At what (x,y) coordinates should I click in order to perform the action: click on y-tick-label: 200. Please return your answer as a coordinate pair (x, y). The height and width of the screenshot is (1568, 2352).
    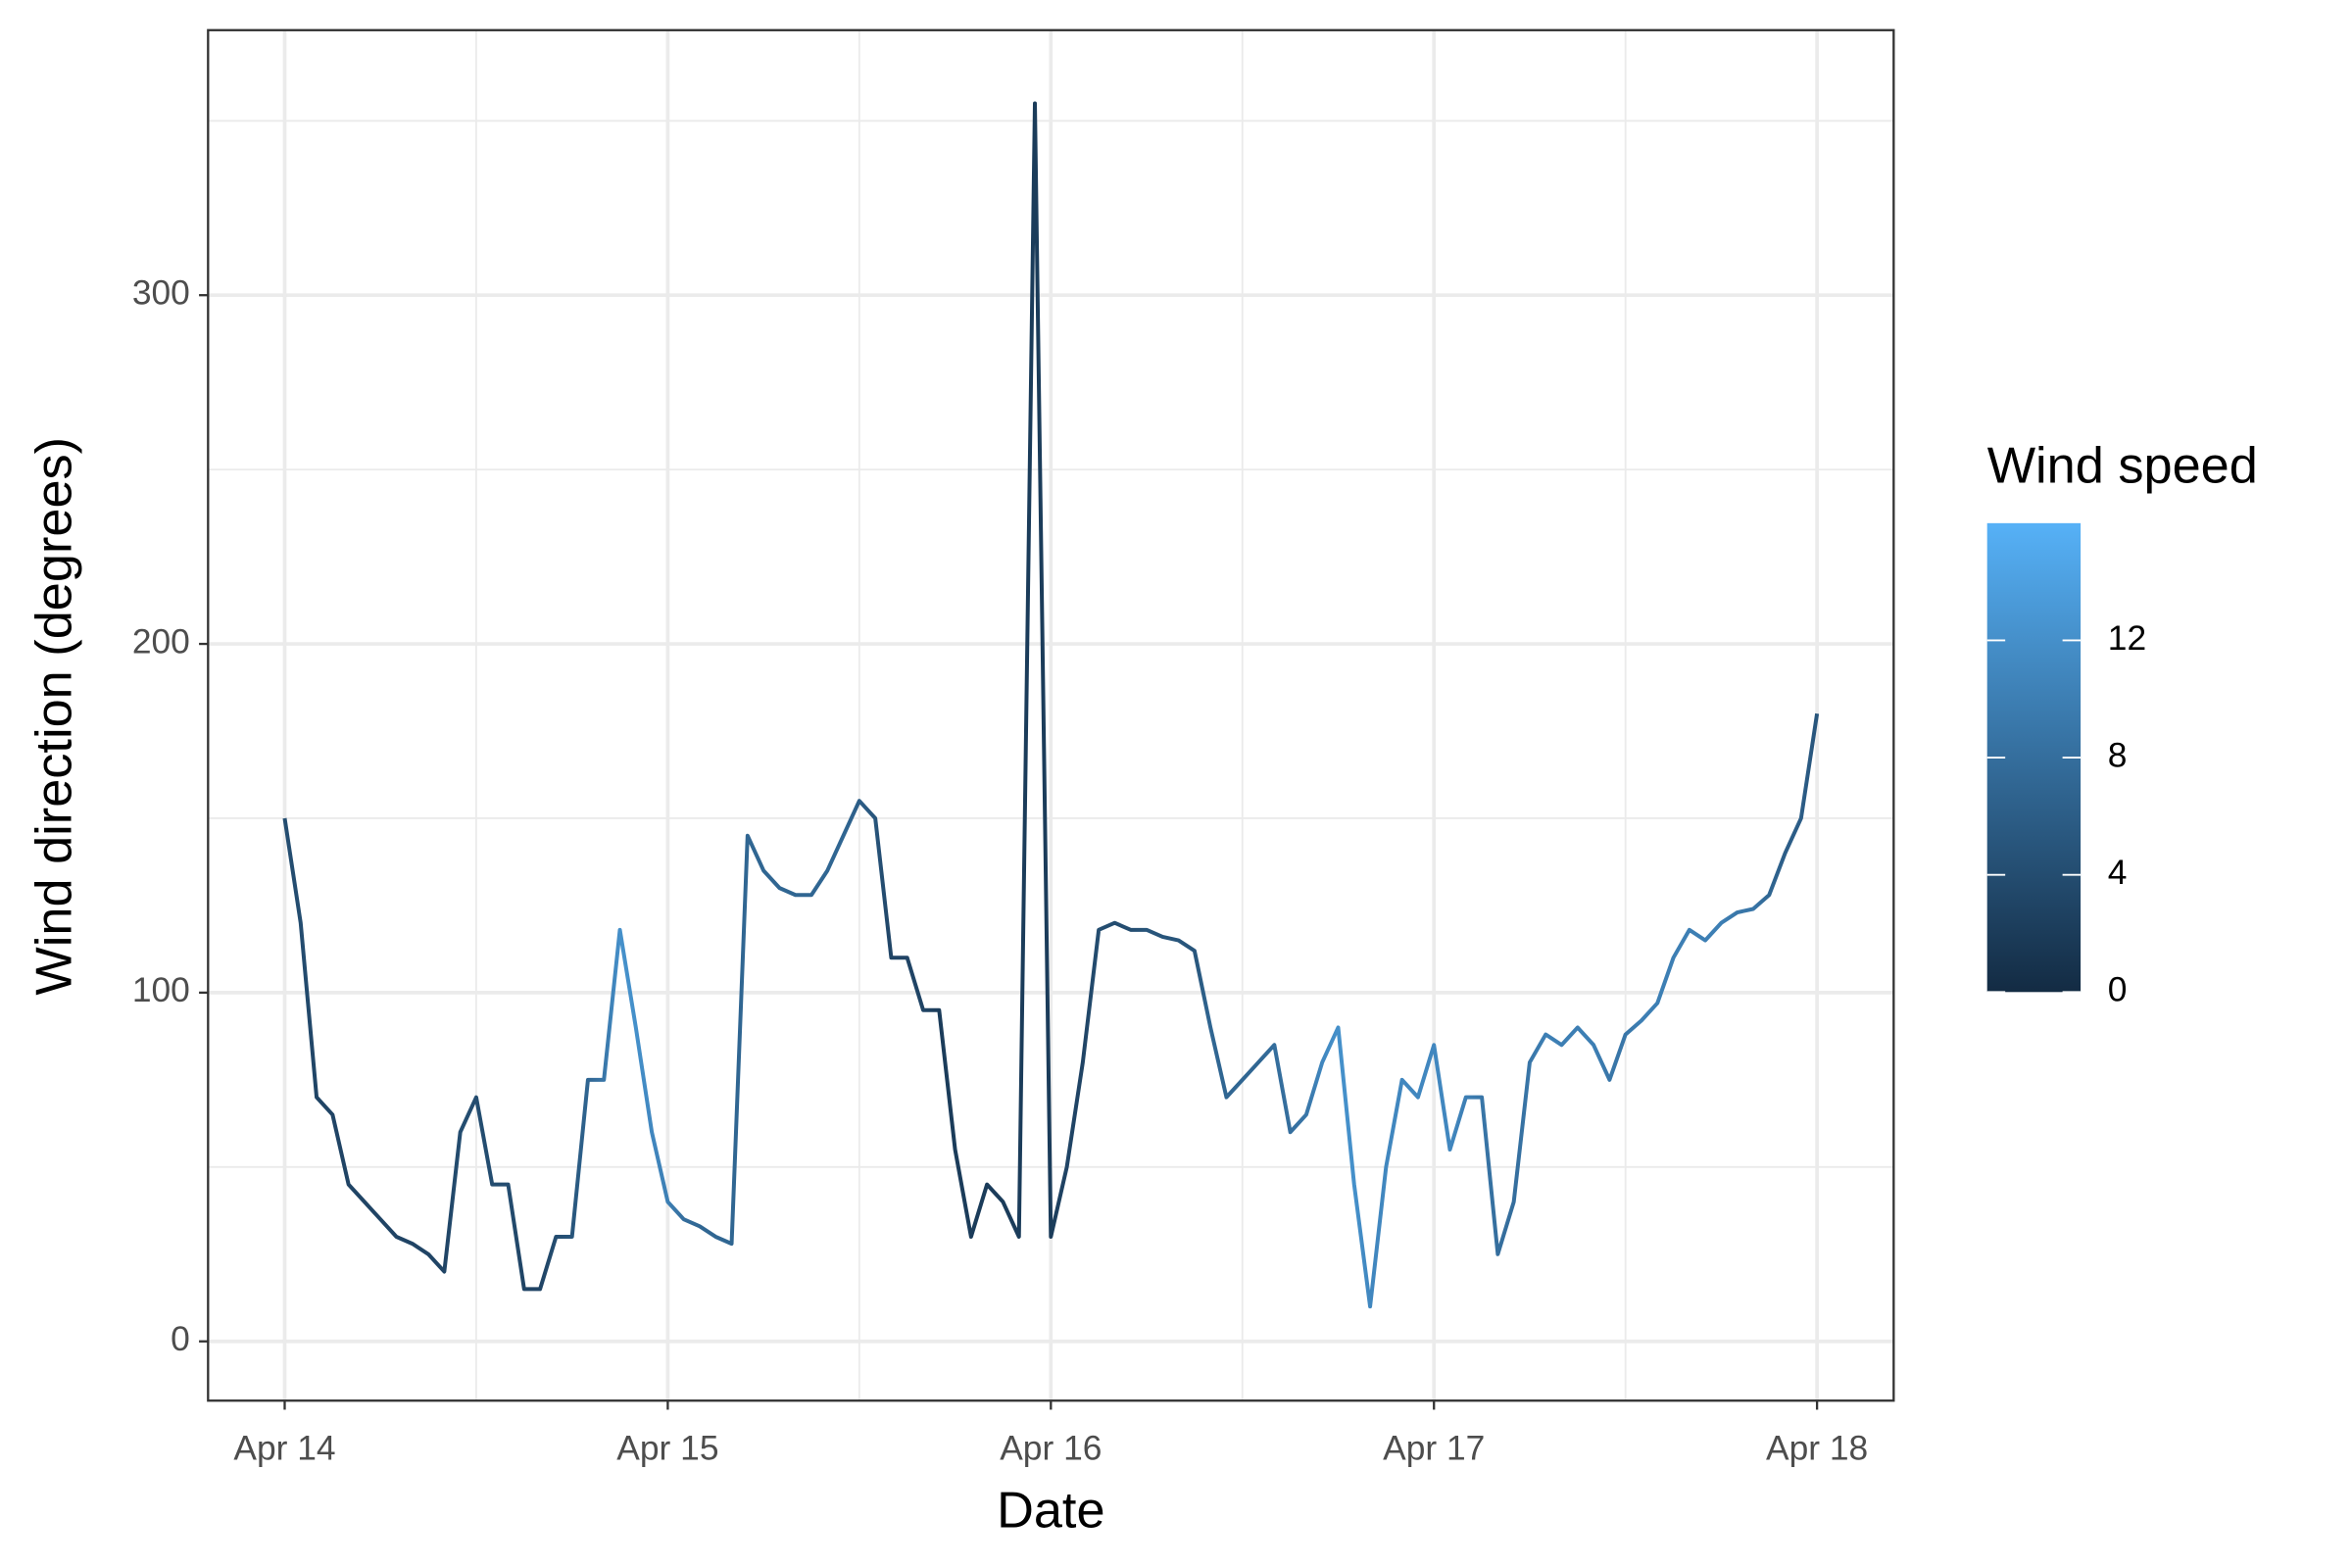
    Looking at the image, I should click on (161, 641).